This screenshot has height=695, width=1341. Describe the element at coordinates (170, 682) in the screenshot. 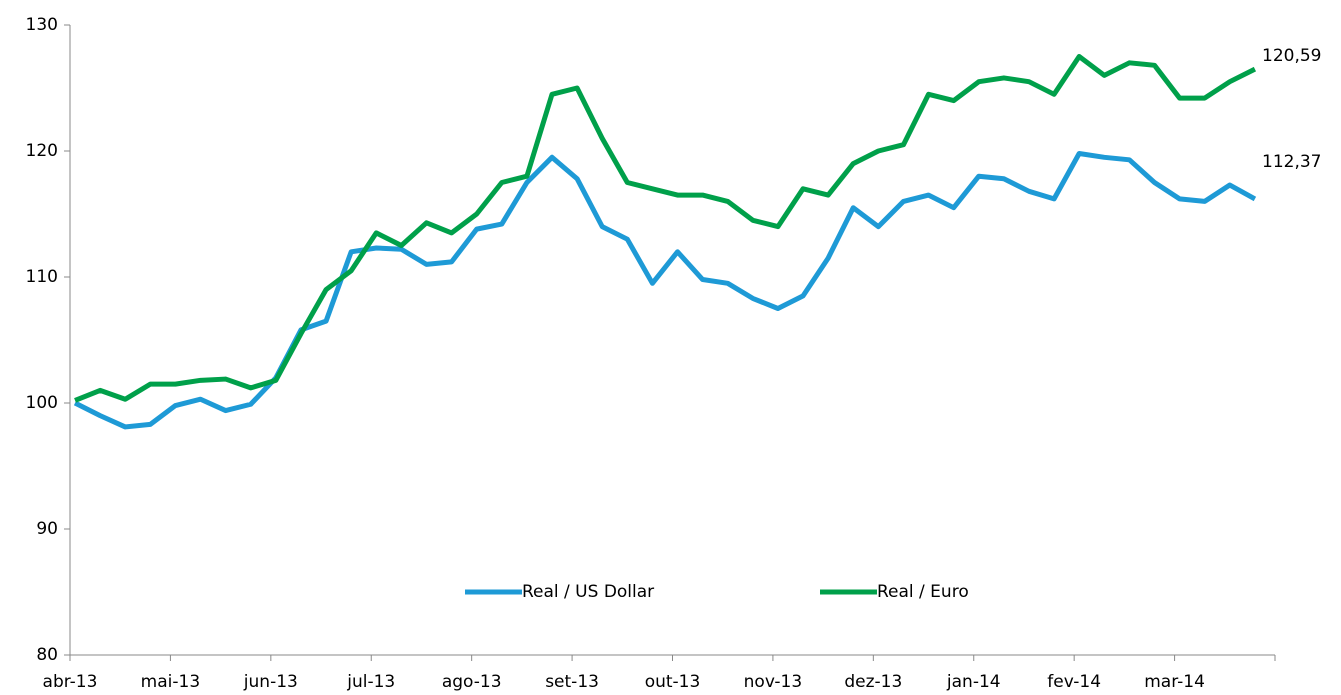

I see `x-tick-label: mai-13` at that location.